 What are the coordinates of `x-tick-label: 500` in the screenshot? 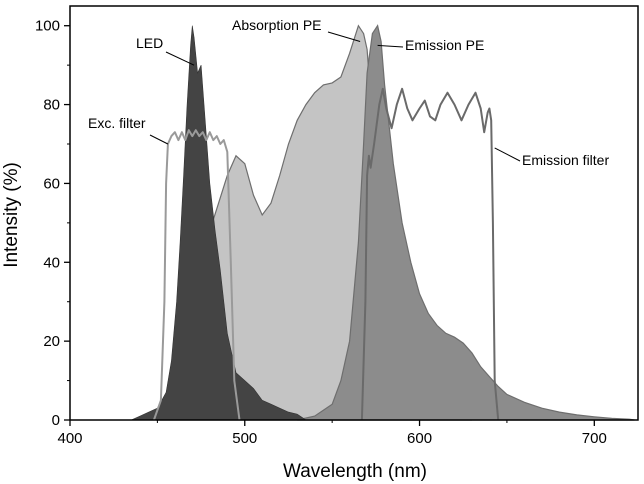 It's located at (244, 438).